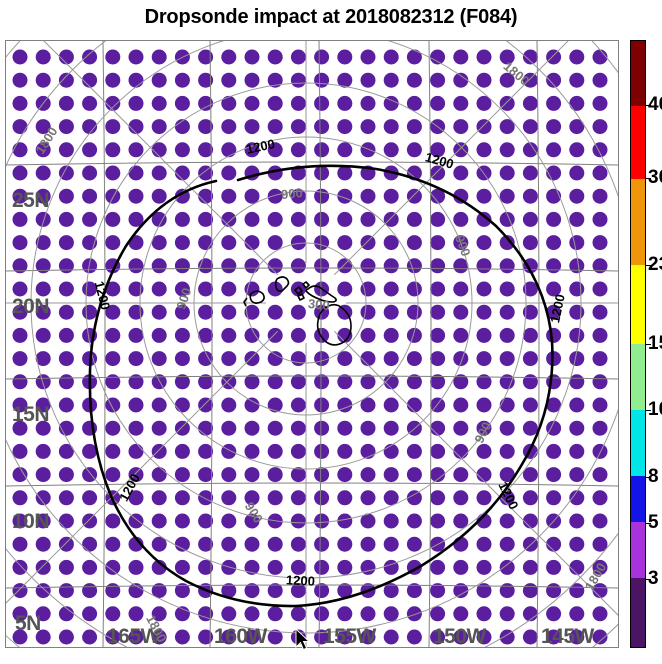 The image size is (662, 664). What do you see at coordinates (655, 410) in the screenshot?
I see `colorbar-tick-10: 10` at bounding box center [655, 410].